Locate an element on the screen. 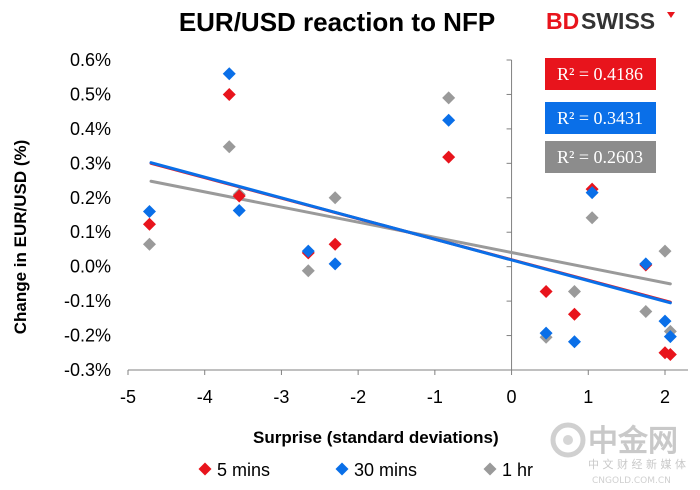  legend-item: 5 mins is located at coordinates (234, 470).